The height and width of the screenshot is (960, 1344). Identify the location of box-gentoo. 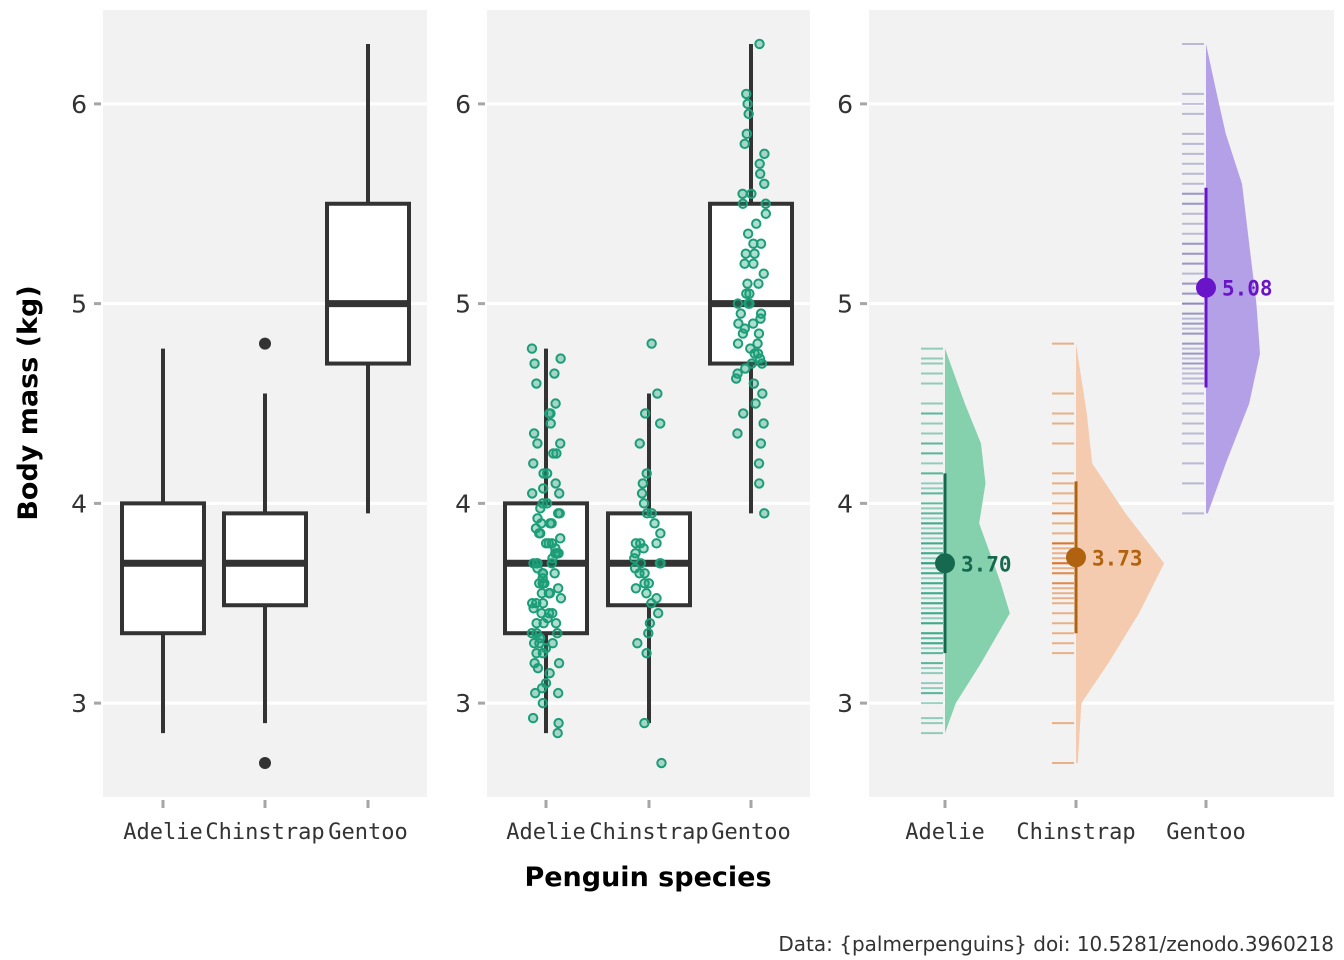
(368, 278).